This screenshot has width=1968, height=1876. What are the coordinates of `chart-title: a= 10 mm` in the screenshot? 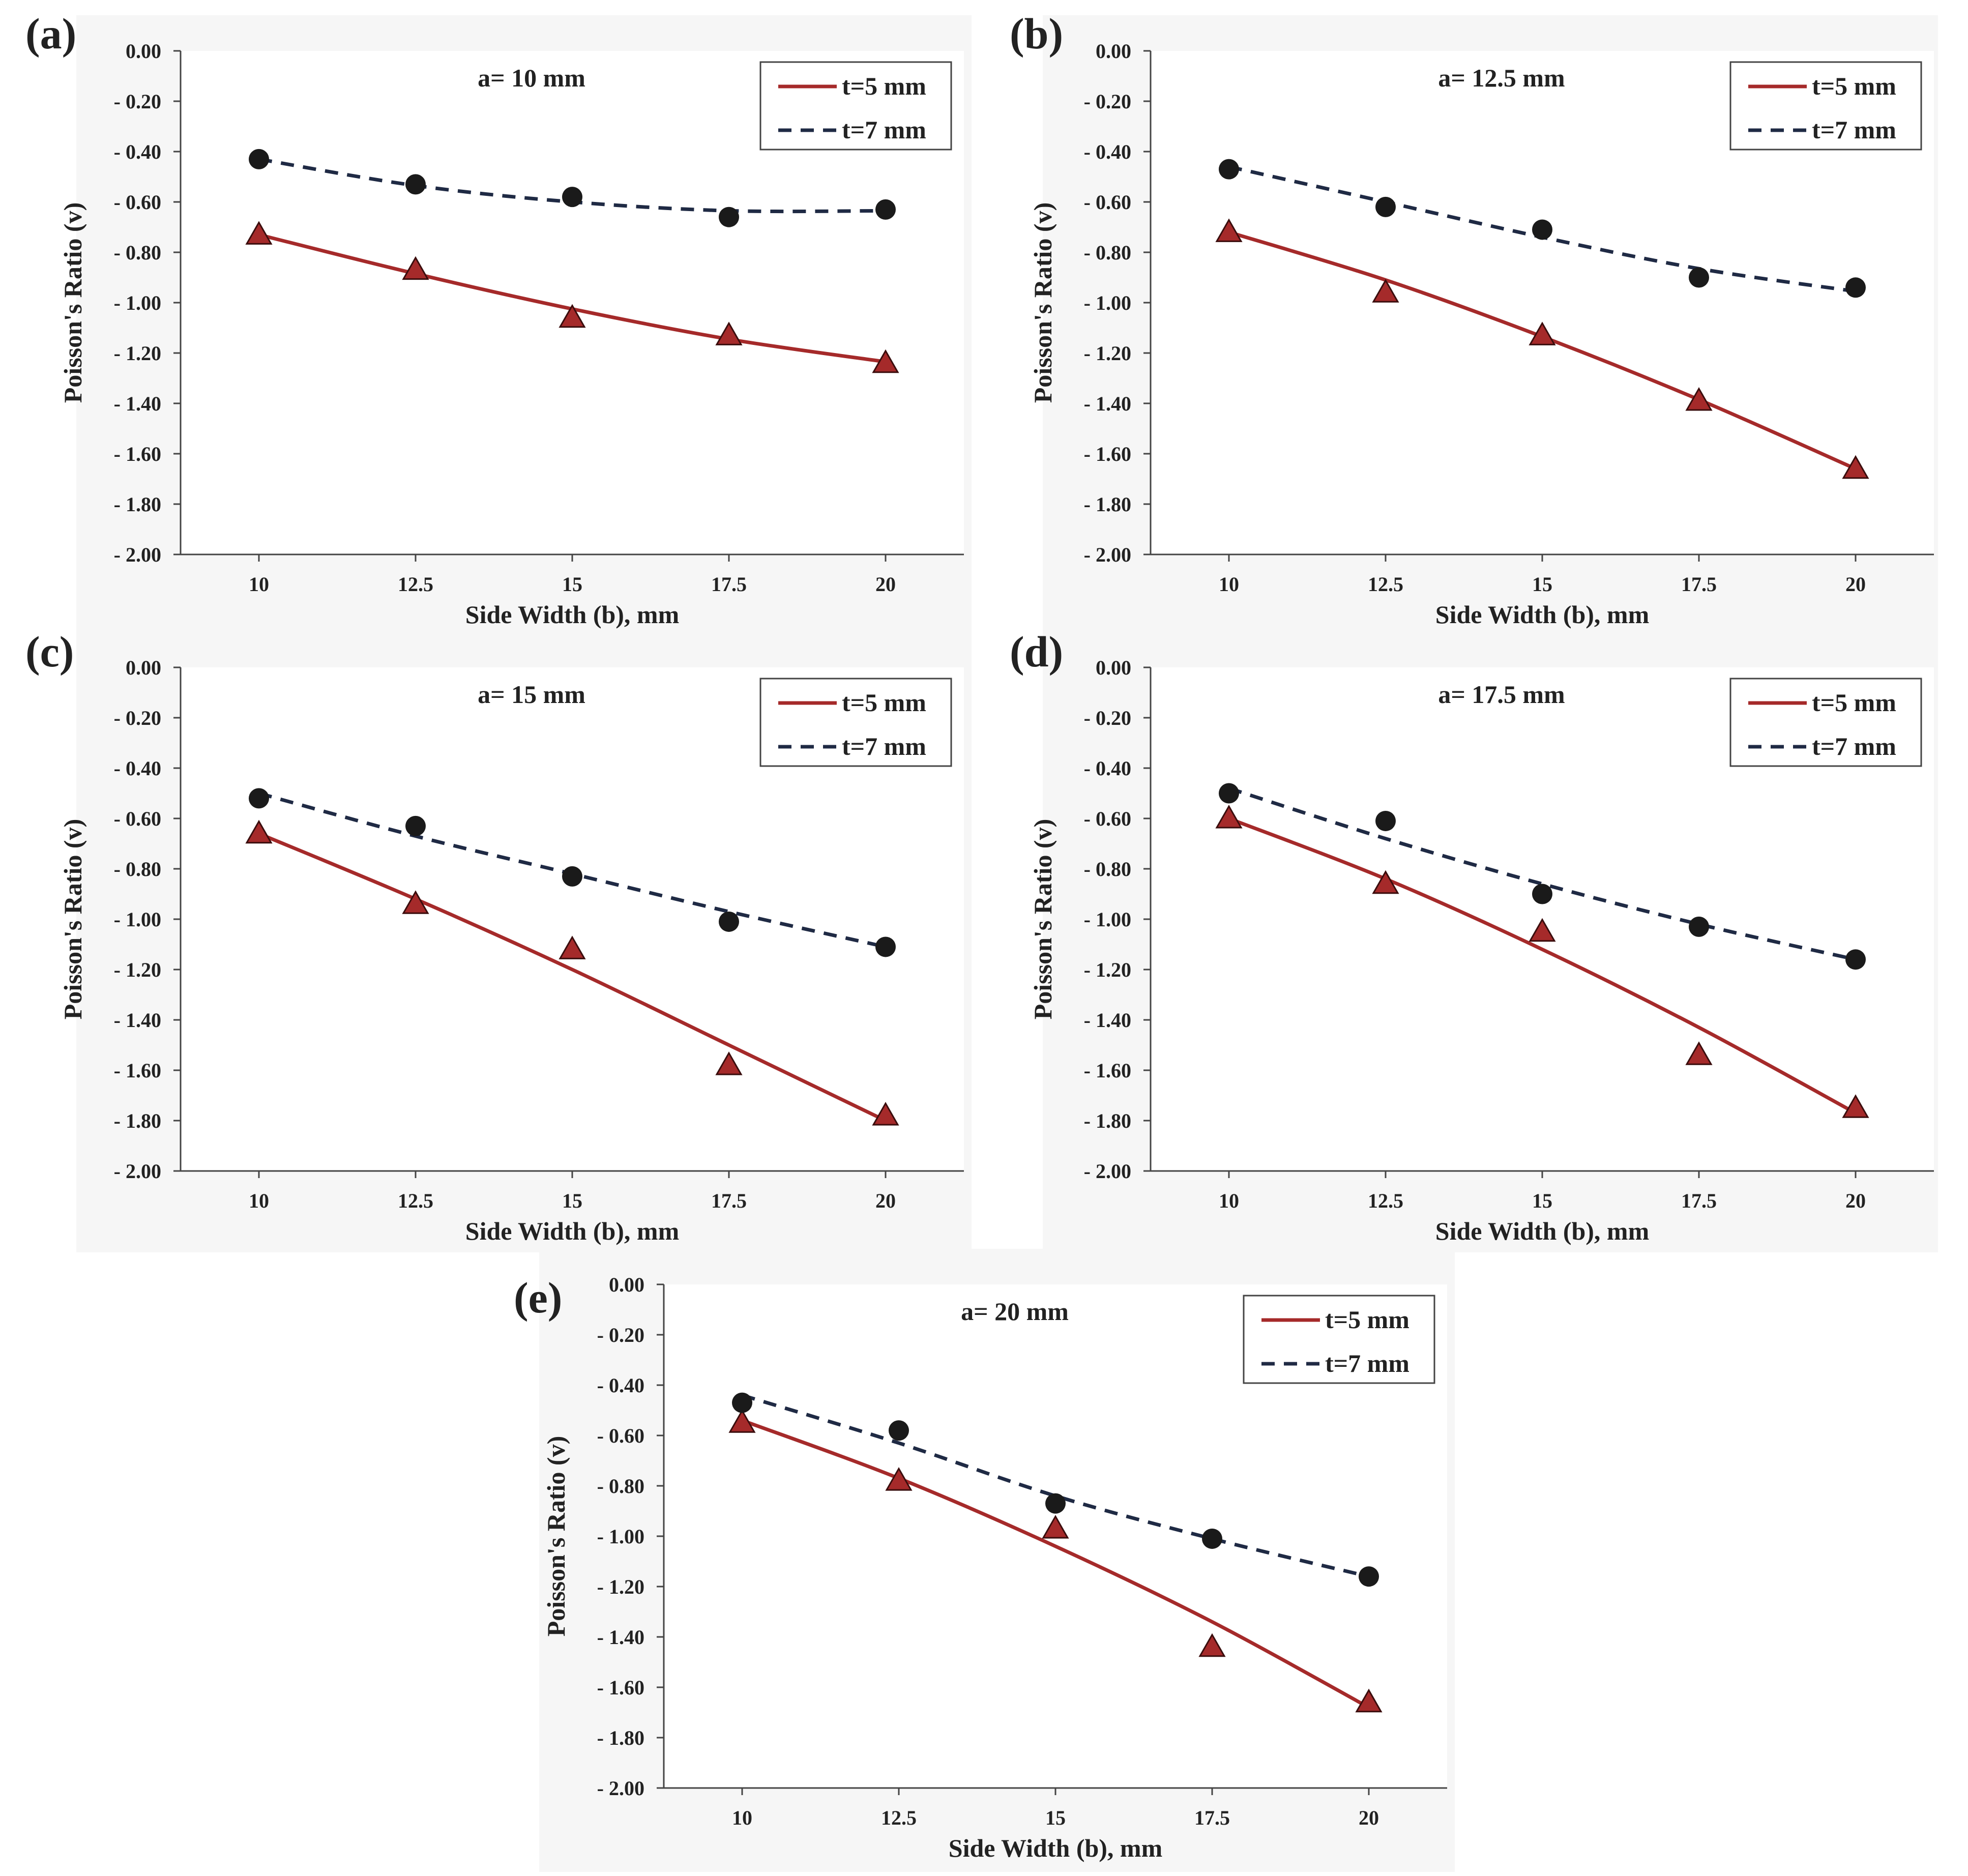 It's located at (532, 78).